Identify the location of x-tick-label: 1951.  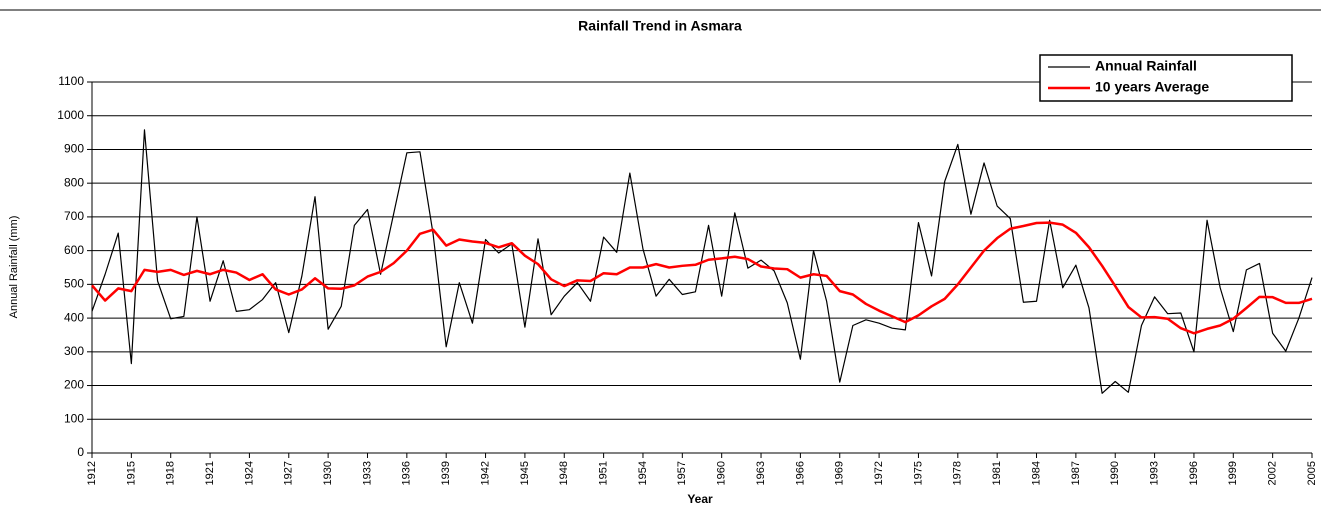
(604, 473).